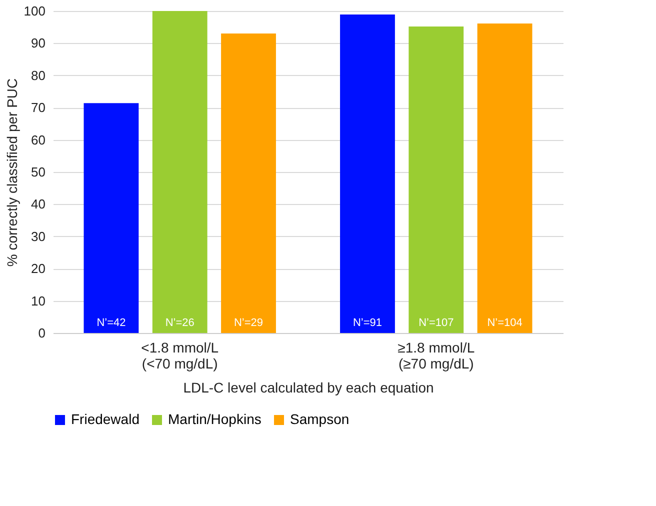 This screenshot has width=656, height=506. What do you see at coordinates (38, 300) in the screenshot?
I see `y-tick-label: 10` at bounding box center [38, 300].